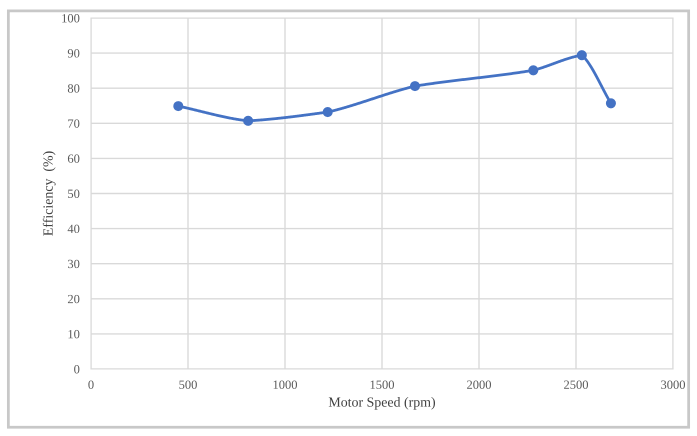 The height and width of the screenshot is (436, 697). What do you see at coordinates (74, 158) in the screenshot?
I see `y-tick-label: 60` at bounding box center [74, 158].